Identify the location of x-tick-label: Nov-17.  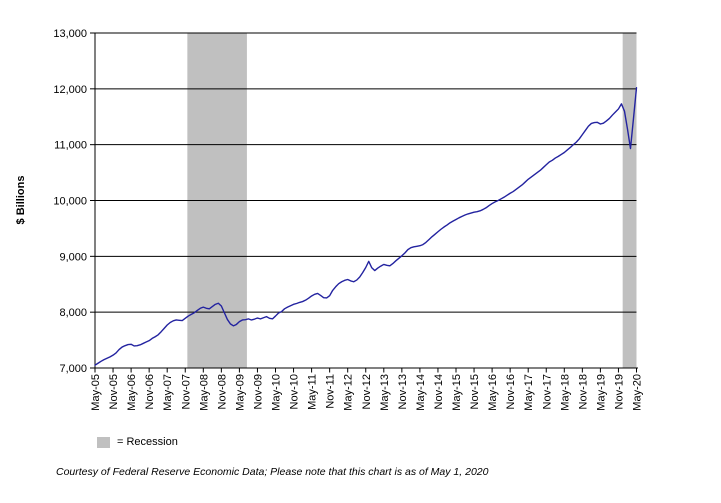
(547, 391).